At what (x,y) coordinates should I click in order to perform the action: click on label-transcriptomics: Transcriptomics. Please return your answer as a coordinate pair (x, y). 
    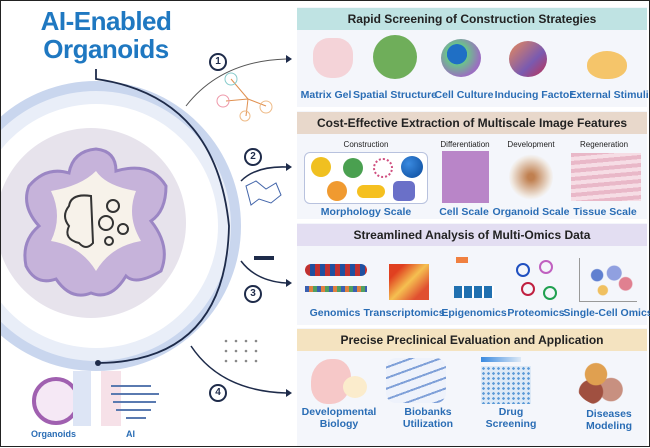
    Looking at the image, I should click on (404, 313).